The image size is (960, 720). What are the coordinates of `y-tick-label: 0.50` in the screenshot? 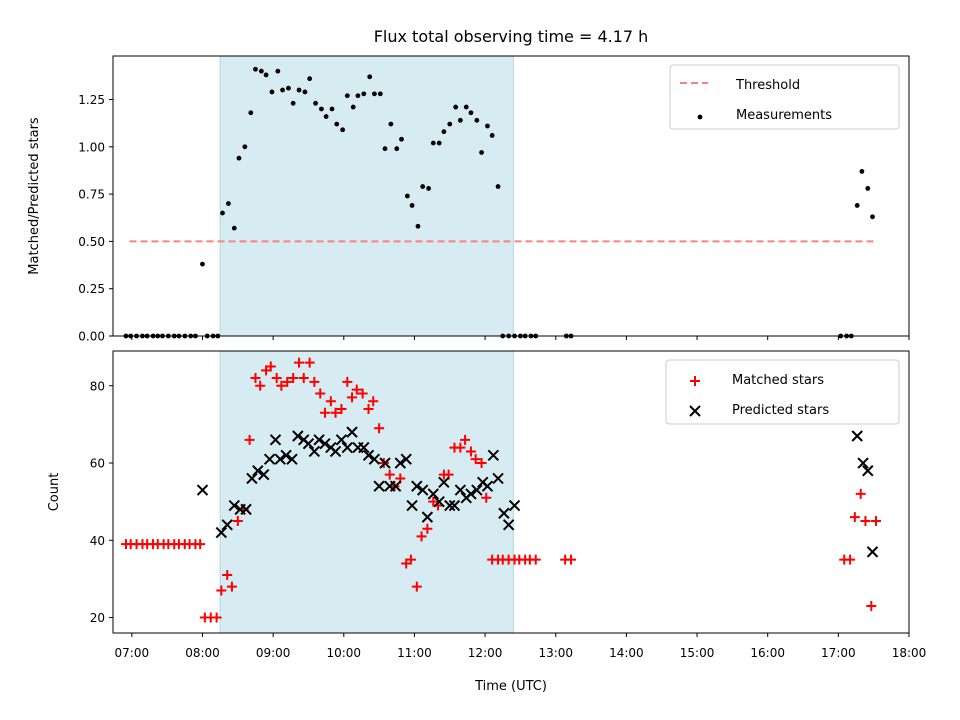 It's located at (91, 242).